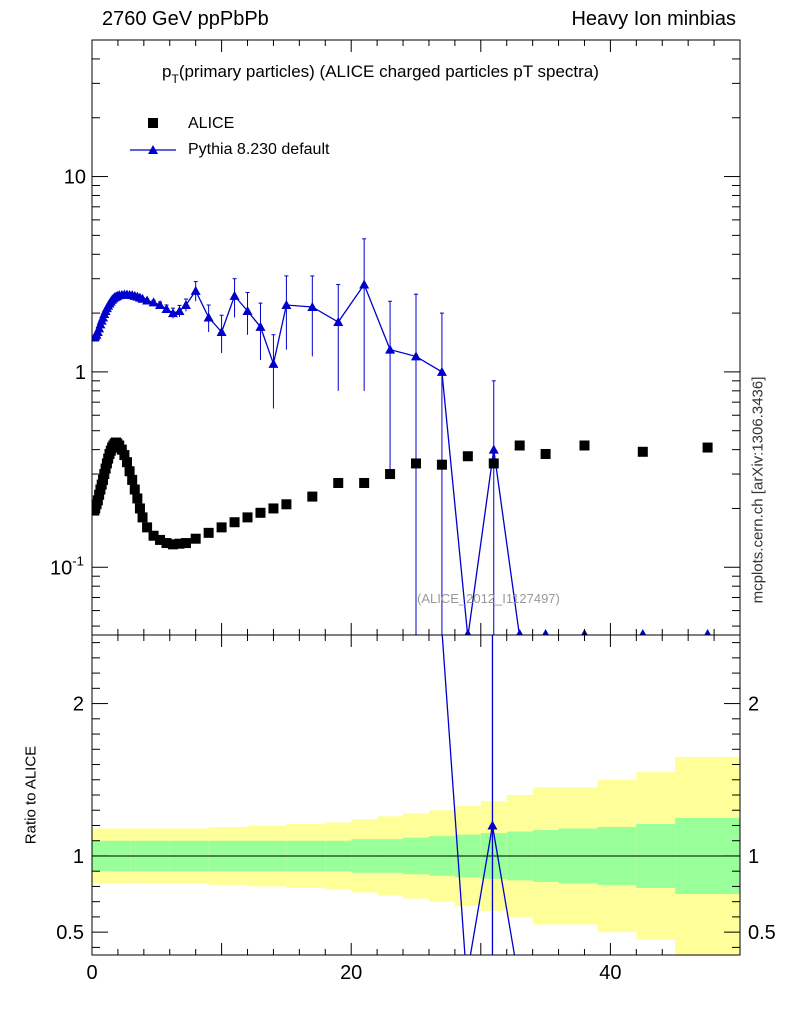 The height and width of the screenshot is (1024, 786). I want to click on y-tick-label: 10, so click(75, 178).